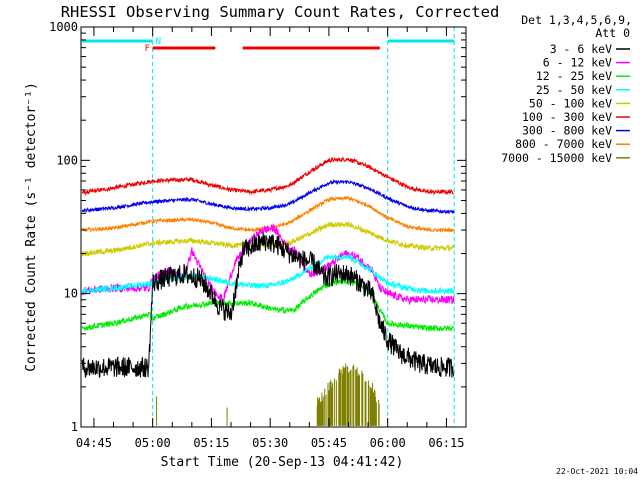  Describe the element at coordinates (581, 49) in the screenshot. I see `legend-label: 3 - 6 keV` at that location.